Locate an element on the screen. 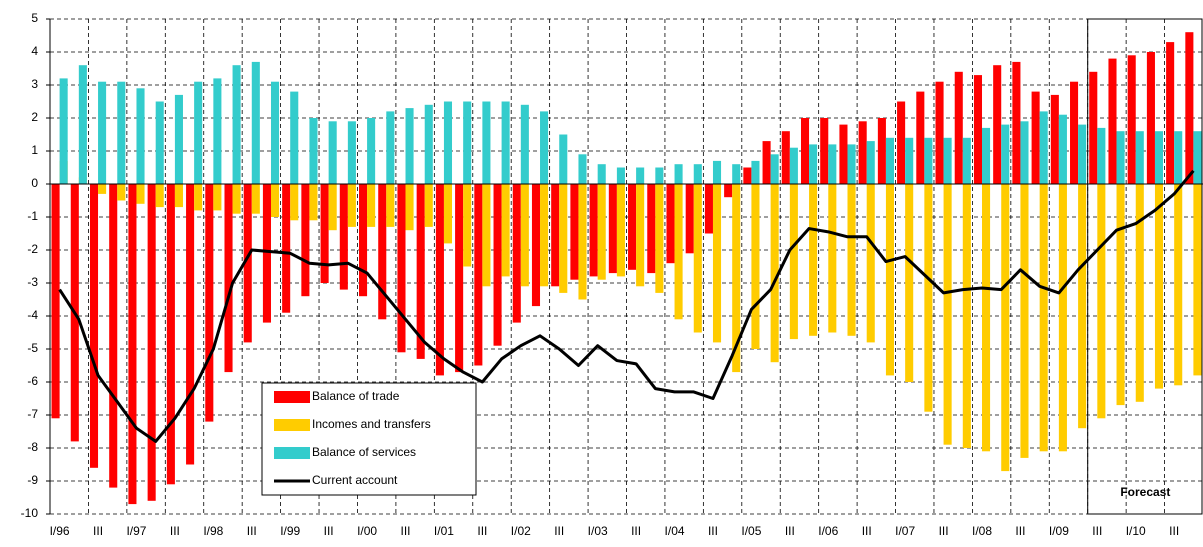 This screenshot has height=547, width=1203. x-tick-label: I/97 is located at coordinates (136, 531).